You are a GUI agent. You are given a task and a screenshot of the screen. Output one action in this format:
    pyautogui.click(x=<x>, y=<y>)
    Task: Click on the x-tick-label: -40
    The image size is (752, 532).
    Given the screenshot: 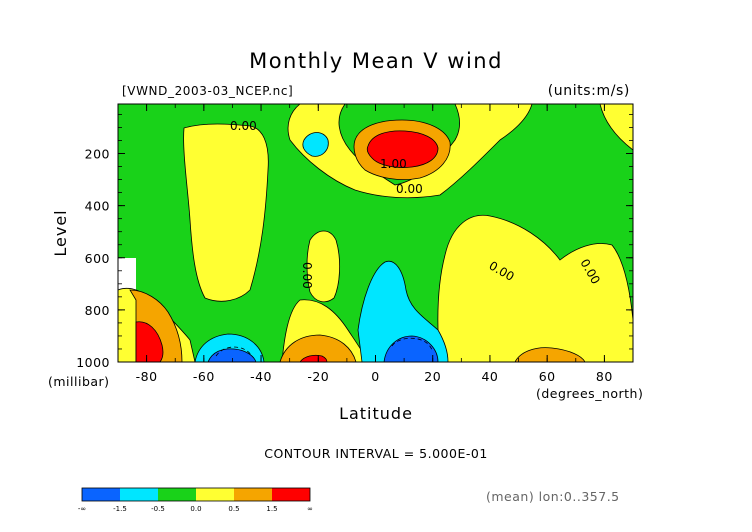 What is the action you would take?
    pyautogui.click(x=261, y=376)
    